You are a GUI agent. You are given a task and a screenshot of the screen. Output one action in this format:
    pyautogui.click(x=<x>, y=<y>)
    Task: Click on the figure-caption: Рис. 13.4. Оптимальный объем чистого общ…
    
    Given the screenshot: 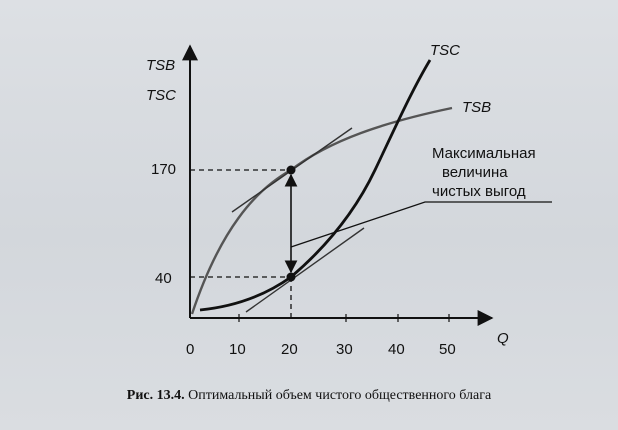 What is the action you would take?
    pyautogui.click(x=309, y=396)
    